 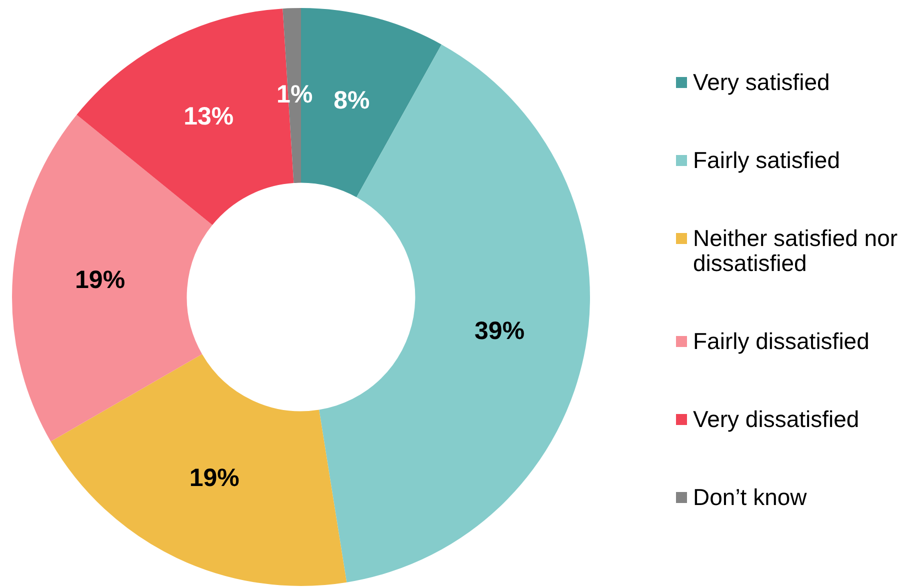 I want to click on data-label: 8%, so click(x=352, y=100).